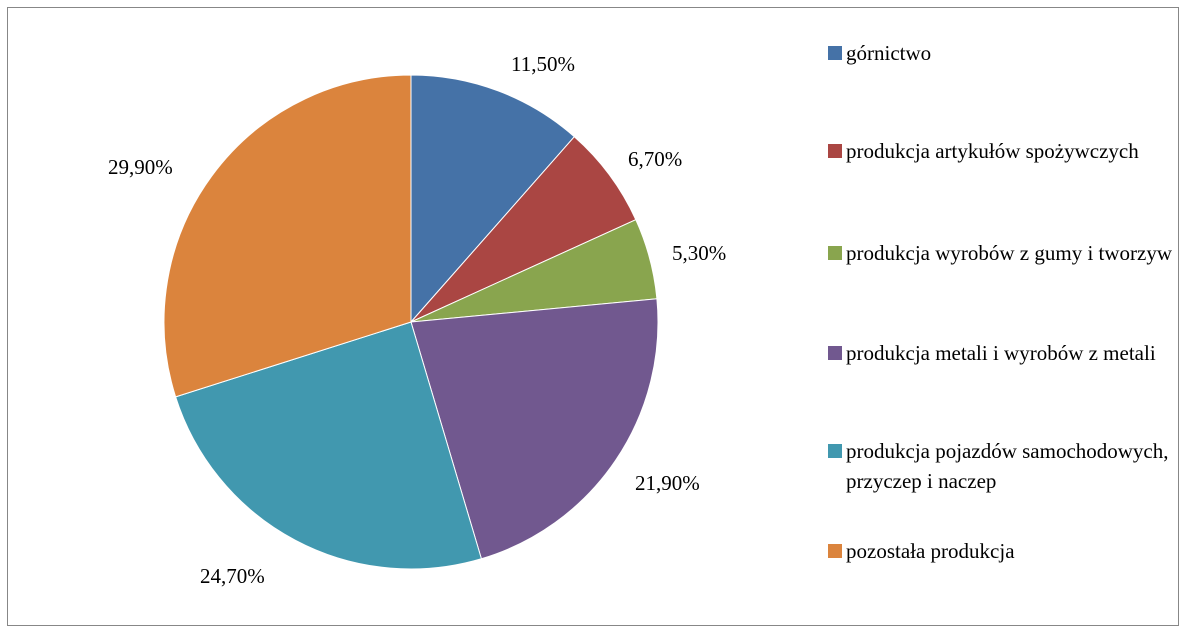  What do you see at coordinates (1009, 253) in the screenshot?
I see `legend-label: produkcja wyrobów z gumy i tworzyw` at bounding box center [1009, 253].